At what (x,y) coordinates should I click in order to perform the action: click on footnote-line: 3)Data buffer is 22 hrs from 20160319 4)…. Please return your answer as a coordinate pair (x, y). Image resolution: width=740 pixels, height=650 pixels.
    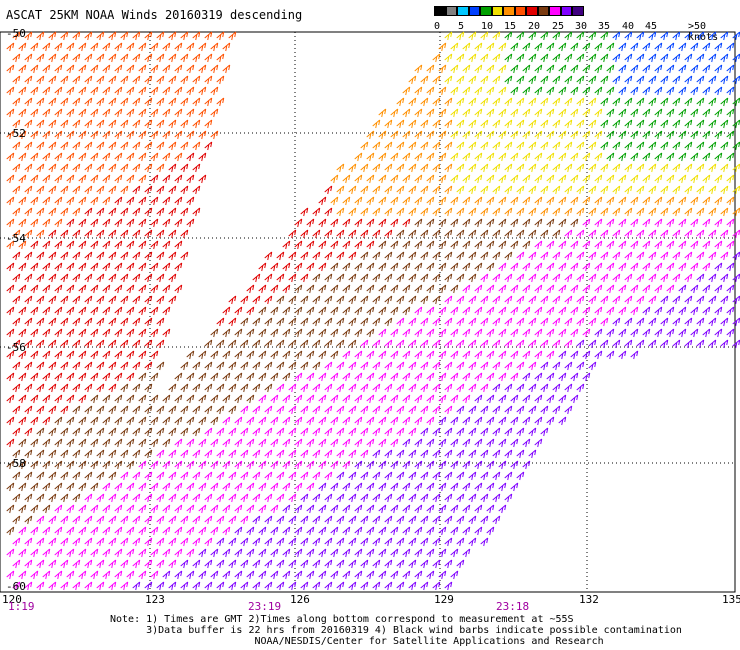
    Looking at the image, I should click on (396, 630).